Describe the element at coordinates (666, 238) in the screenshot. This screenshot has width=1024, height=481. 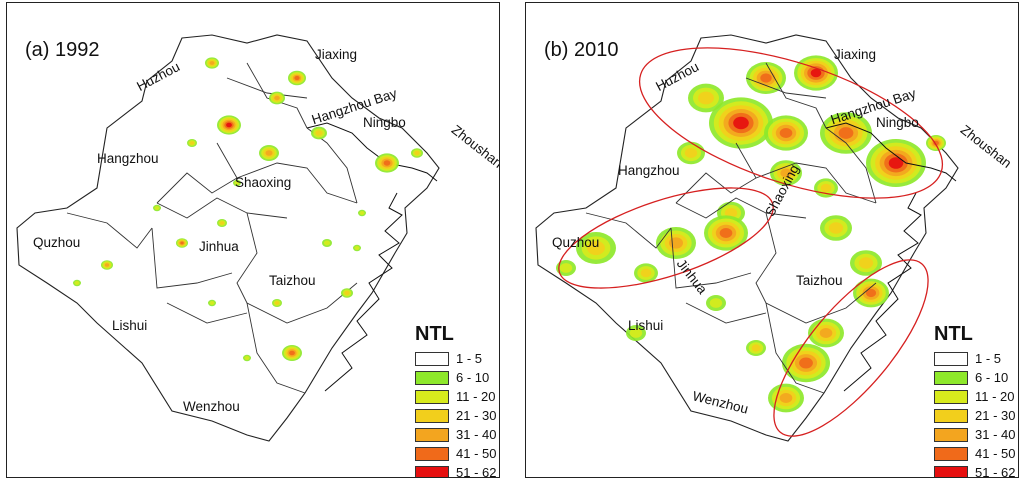
I see `ellipse-central-basin` at that location.